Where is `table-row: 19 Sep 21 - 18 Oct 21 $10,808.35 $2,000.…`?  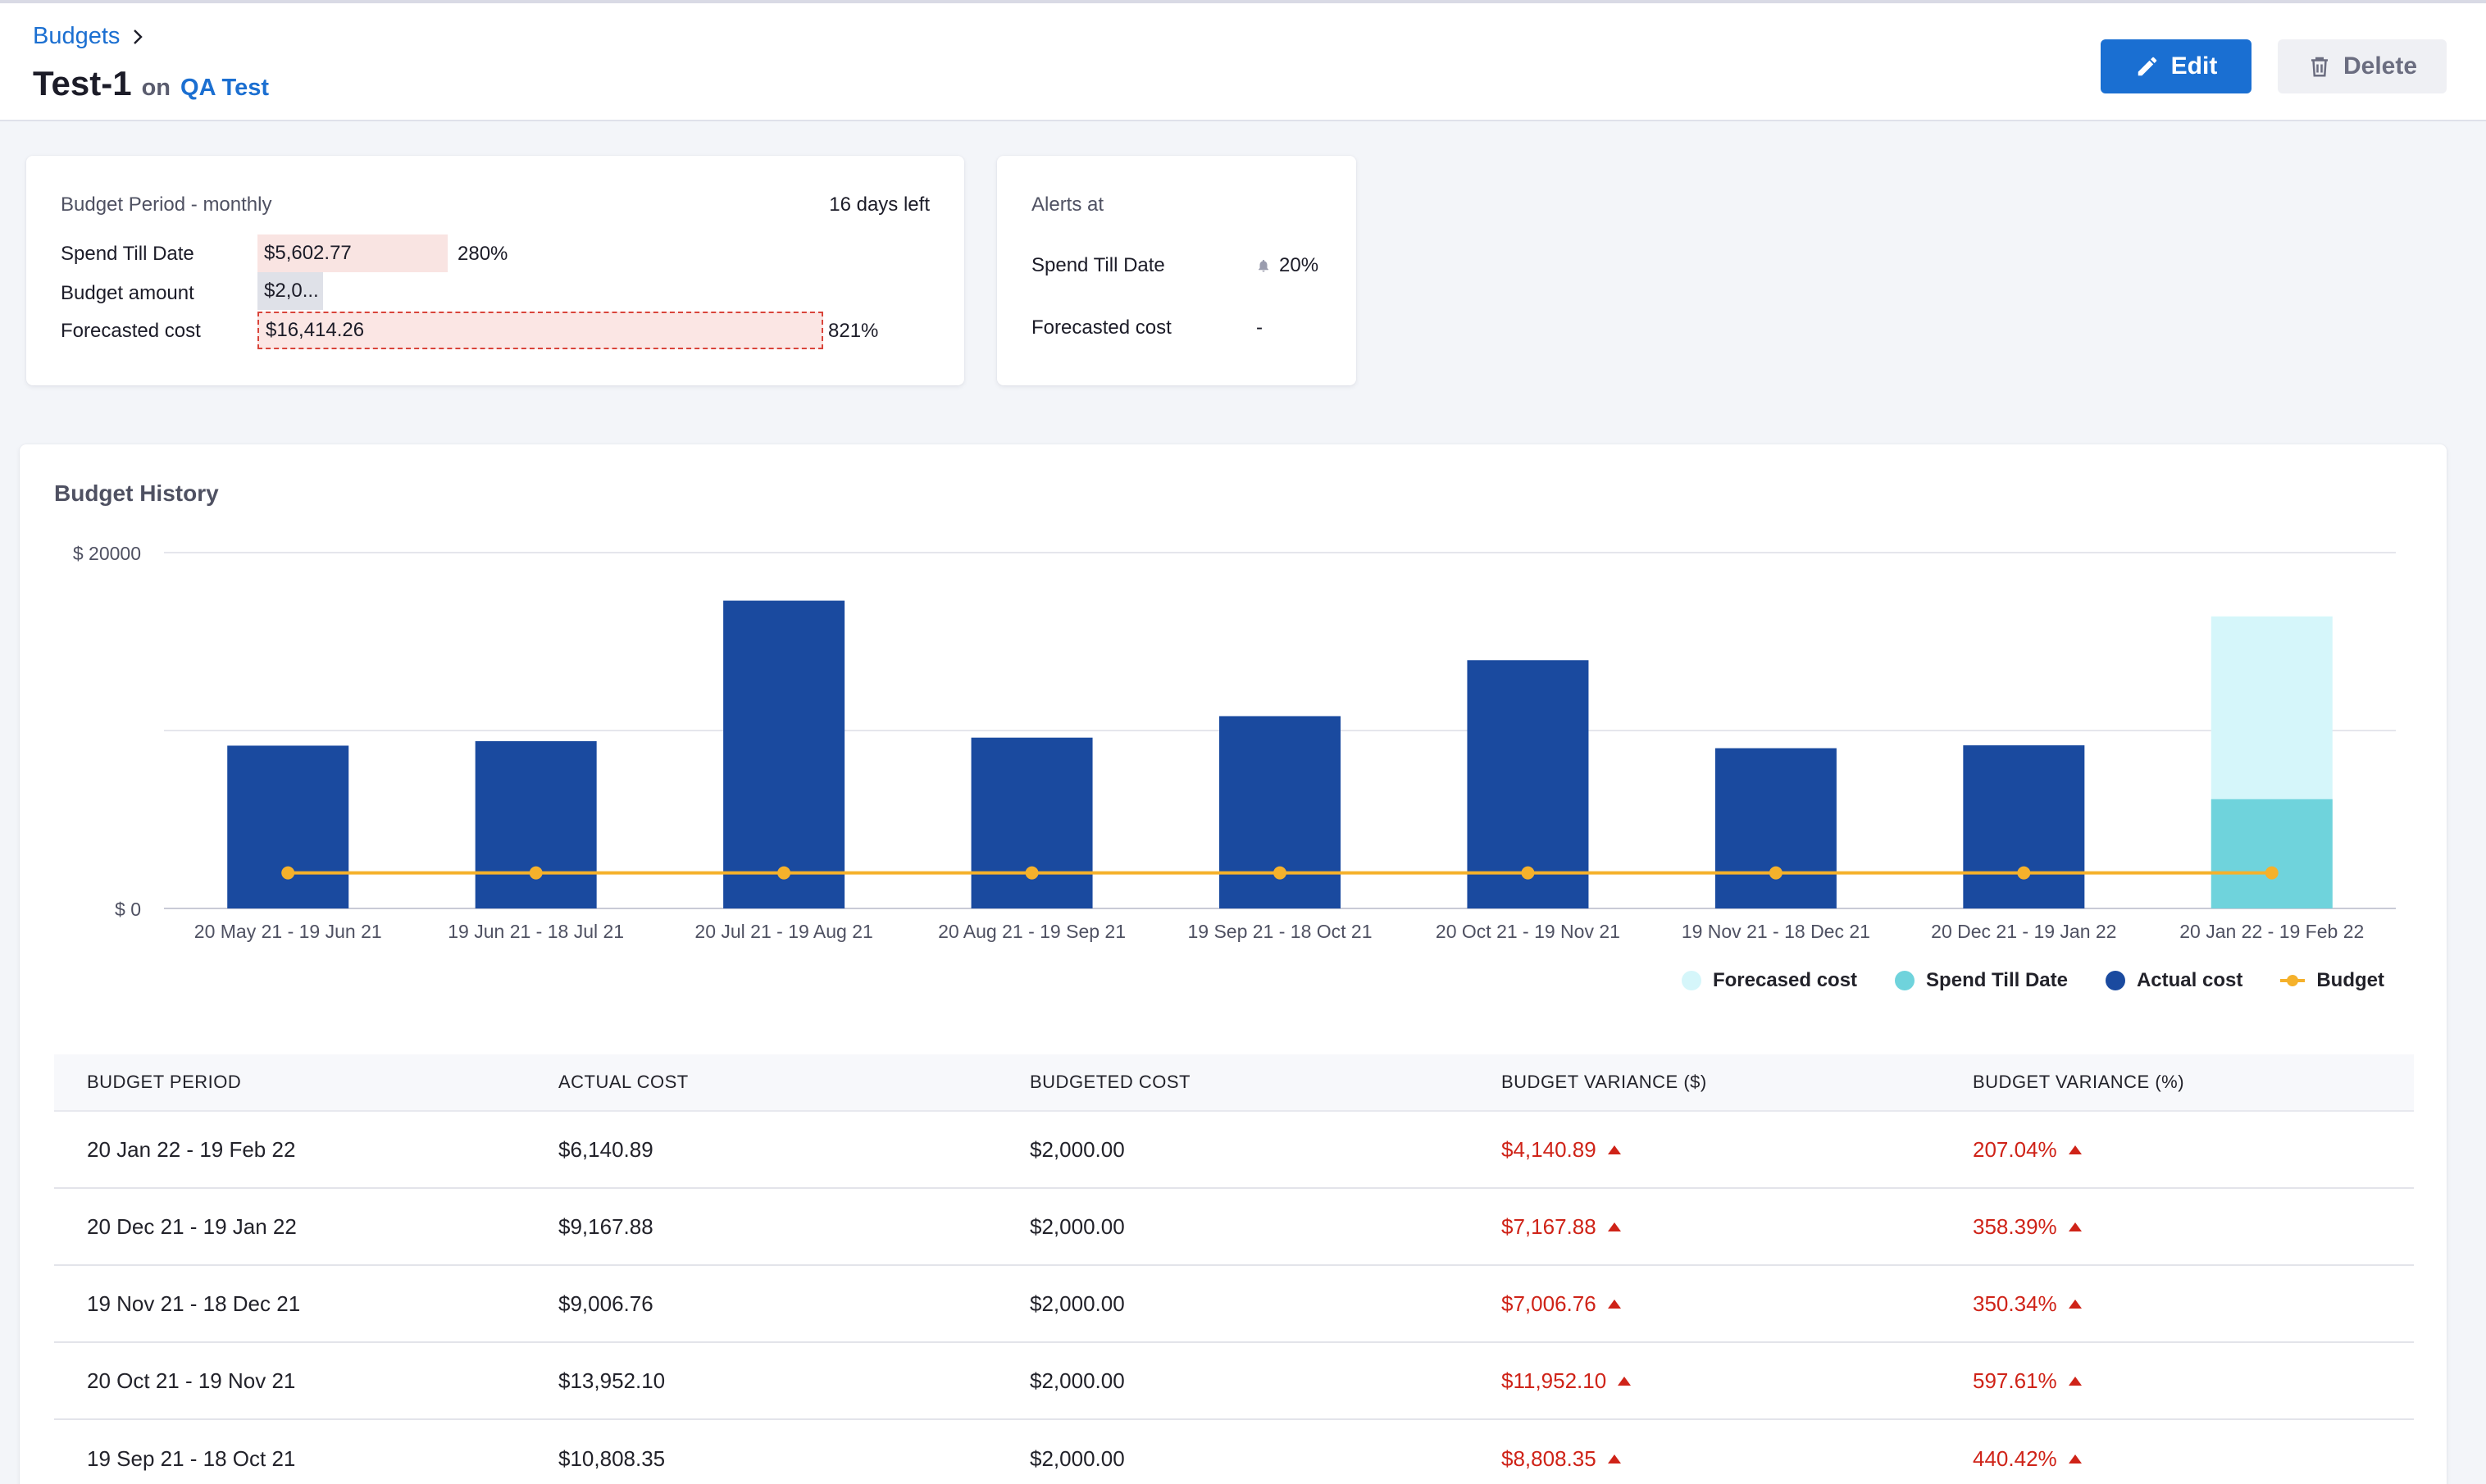
table-row: 19 Sep 21 - 18 Oct 21 $10,808.35 $2,000.… is located at coordinates (1234, 1452).